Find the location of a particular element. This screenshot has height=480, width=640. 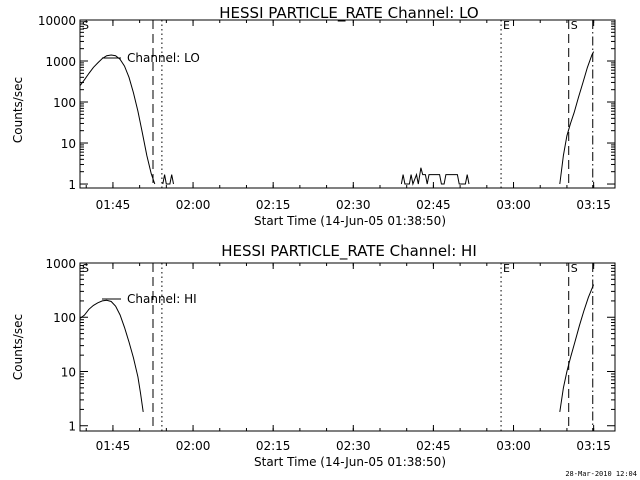

panel-hi-legend: Channel: HI is located at coordinates (149, 299).